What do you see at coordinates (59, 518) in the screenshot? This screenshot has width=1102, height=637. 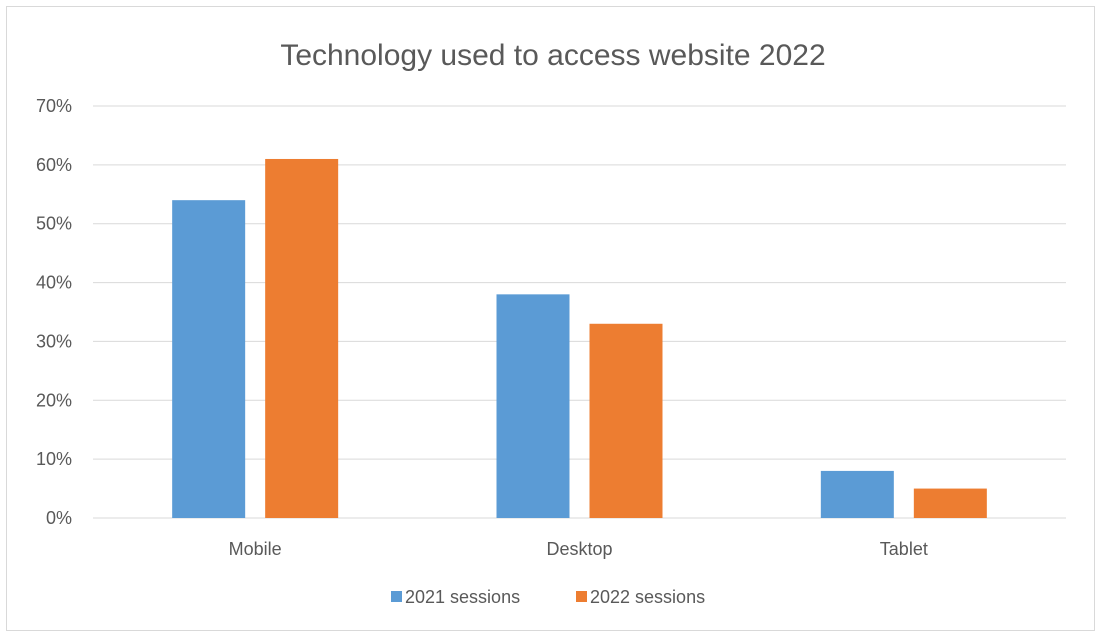 I see `y-tick-label: 0%` at bounding box center [59, 518].